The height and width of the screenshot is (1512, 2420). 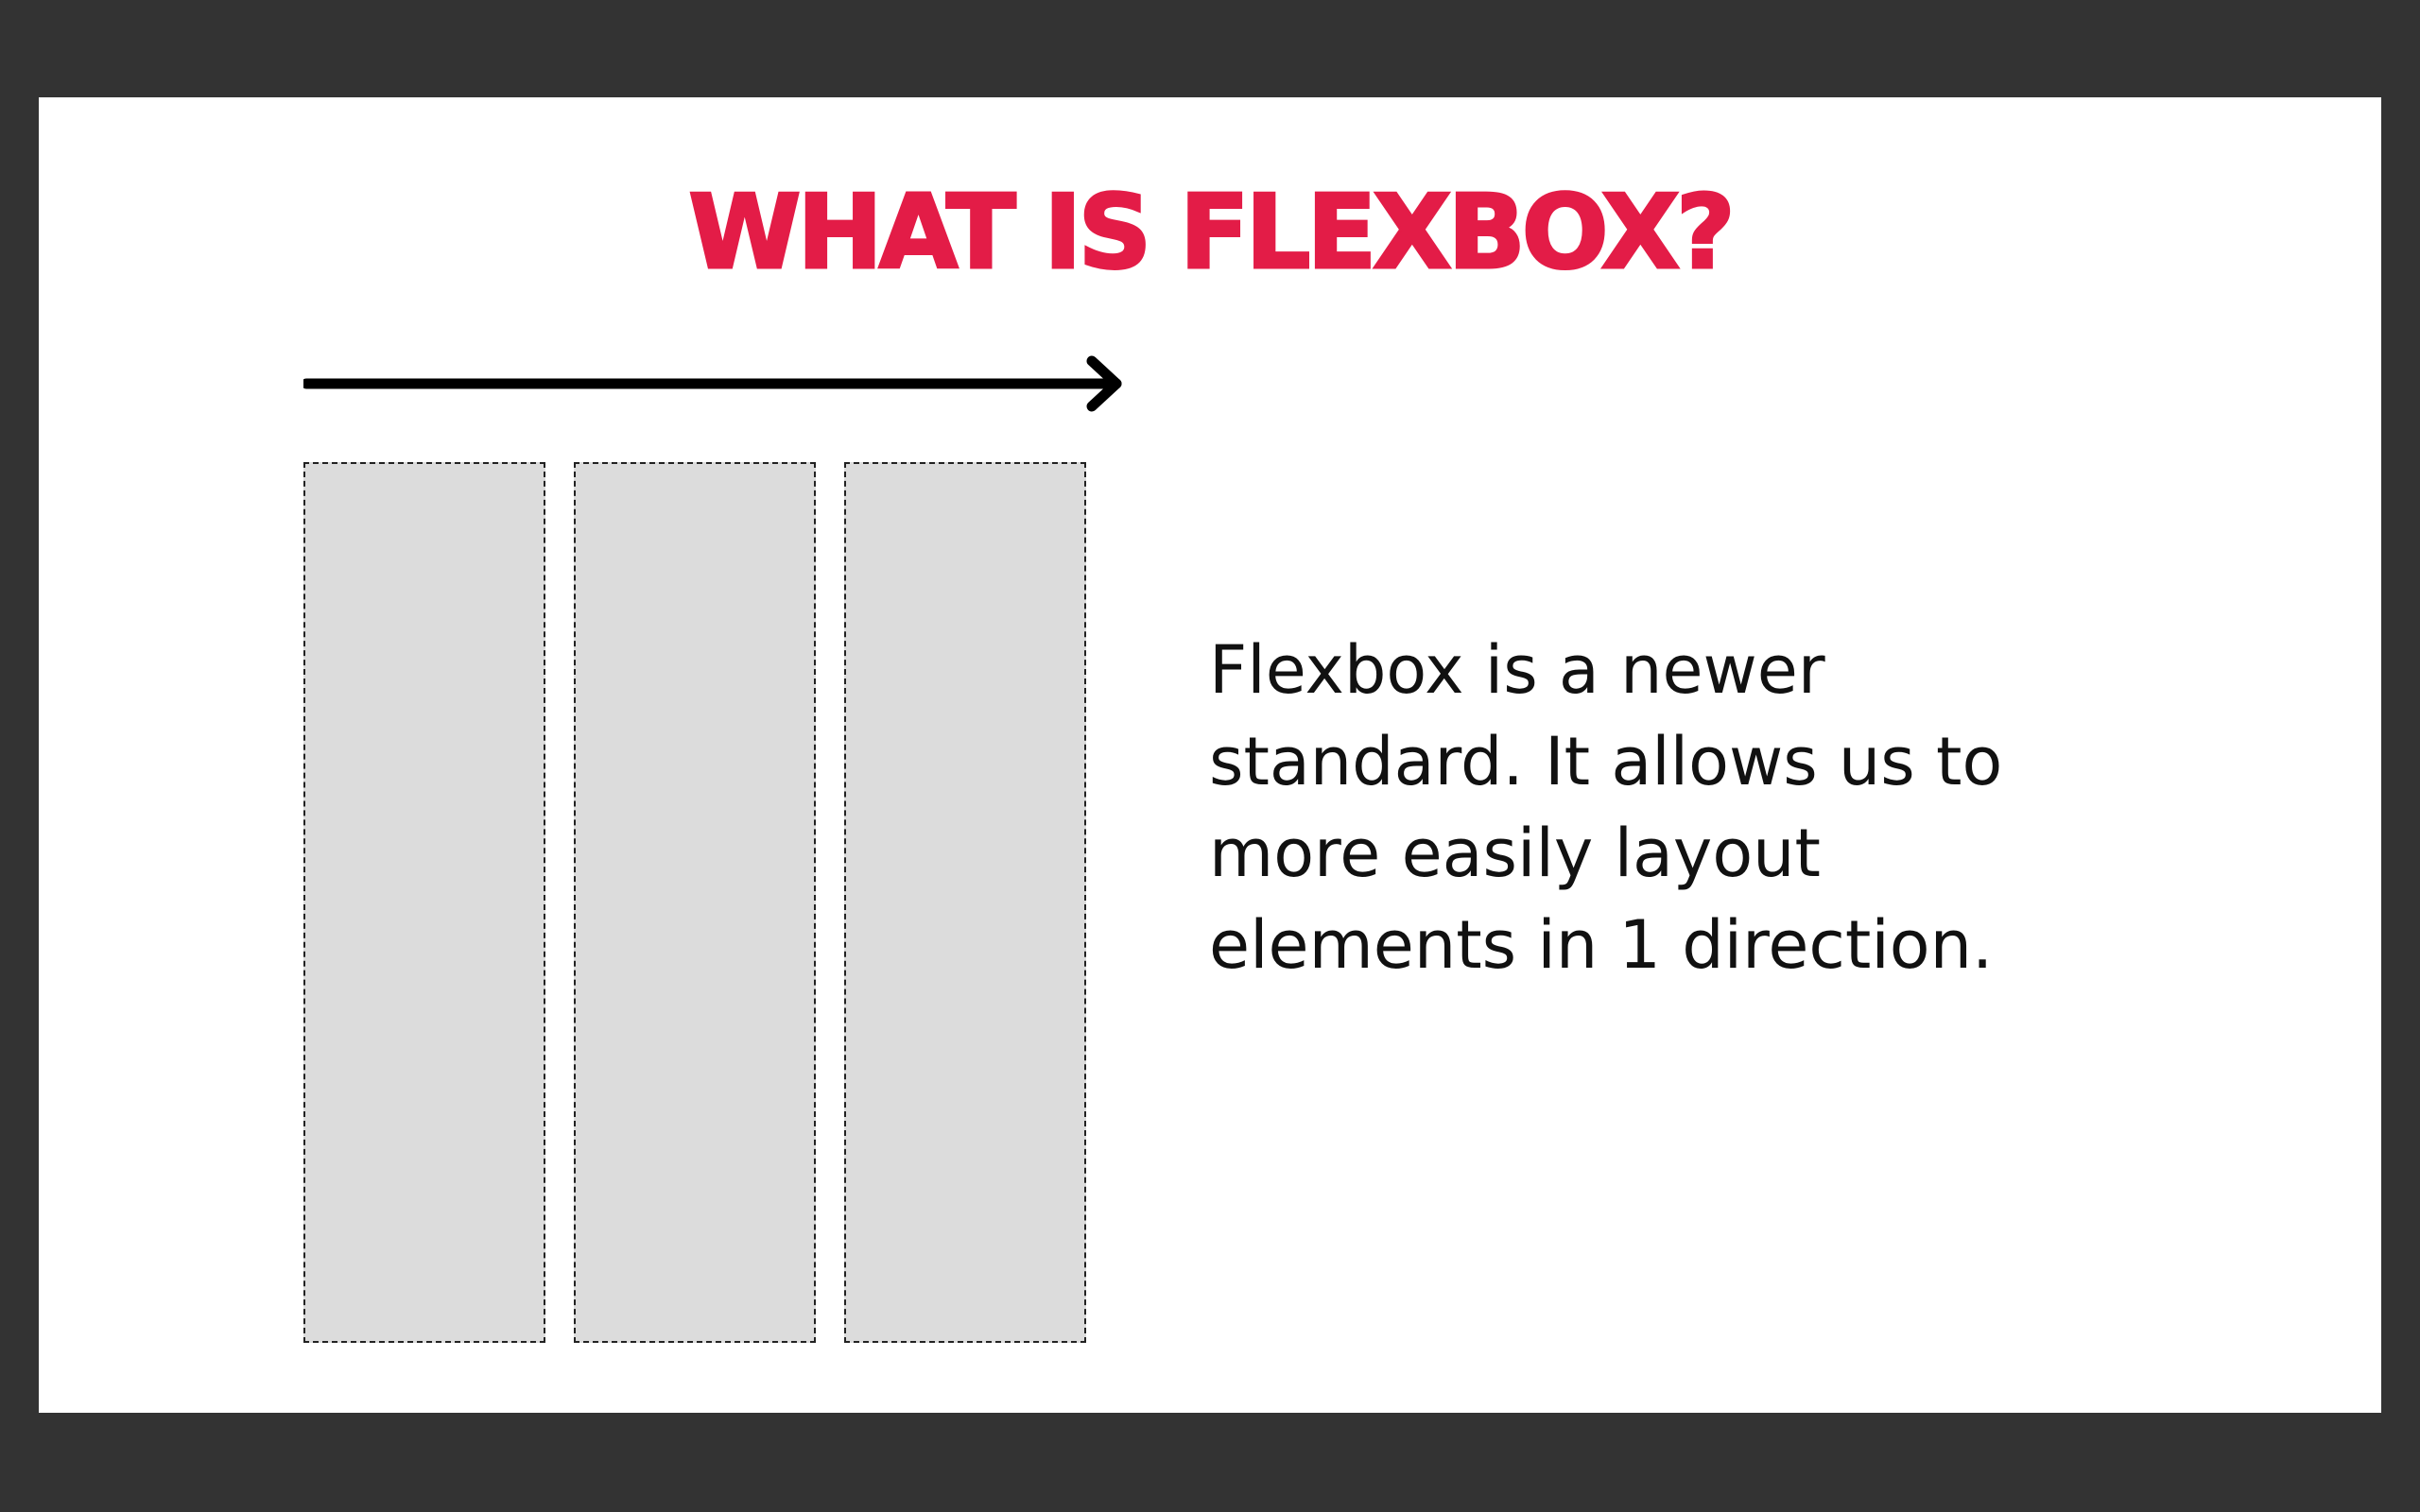 What do you see at coordinates (1212, 233) in the screenshot?
I see `slide-title: WHAT IS FLEXBOX?` at bounding box center [1212, 233].